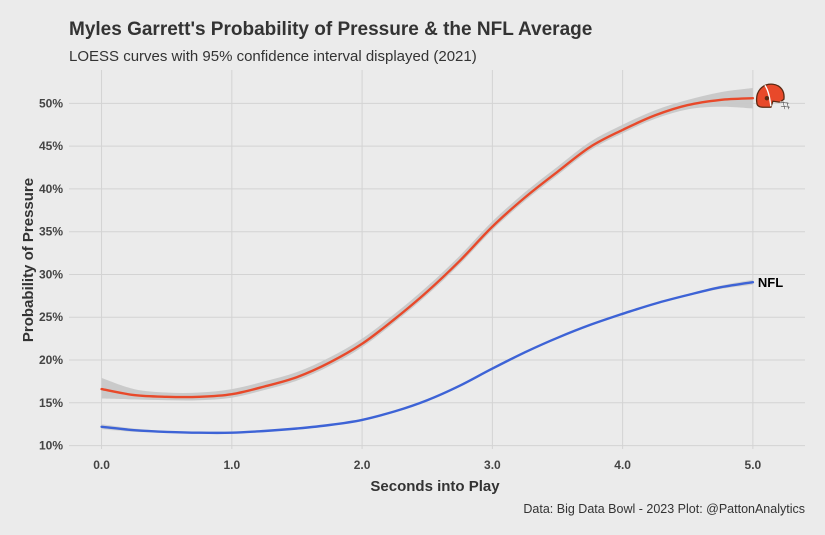 The height and width of the screenshot is (535, 825). What do you see at coordinates (28, 260) in the screenshot?
I see `y-axis-title: Probability of Pressure` at bounding box center [28, 260].